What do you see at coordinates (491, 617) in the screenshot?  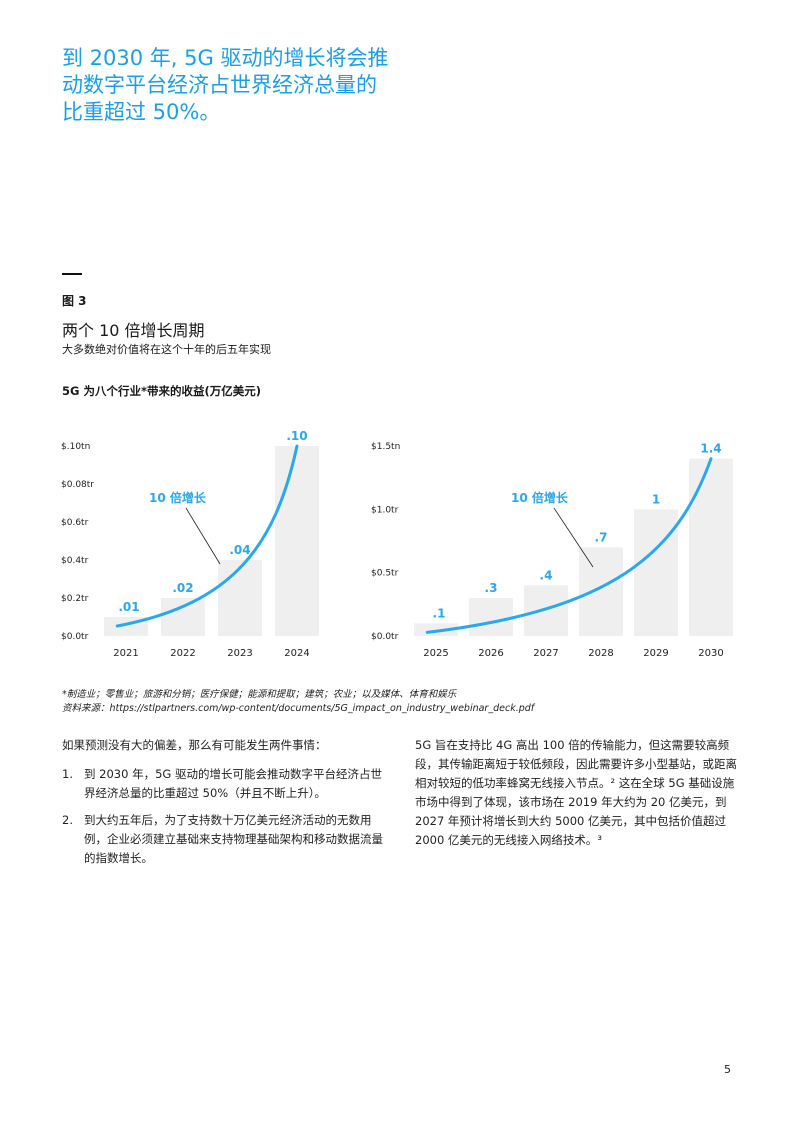 I see `bar-2026` at bounding box center [491, 617].